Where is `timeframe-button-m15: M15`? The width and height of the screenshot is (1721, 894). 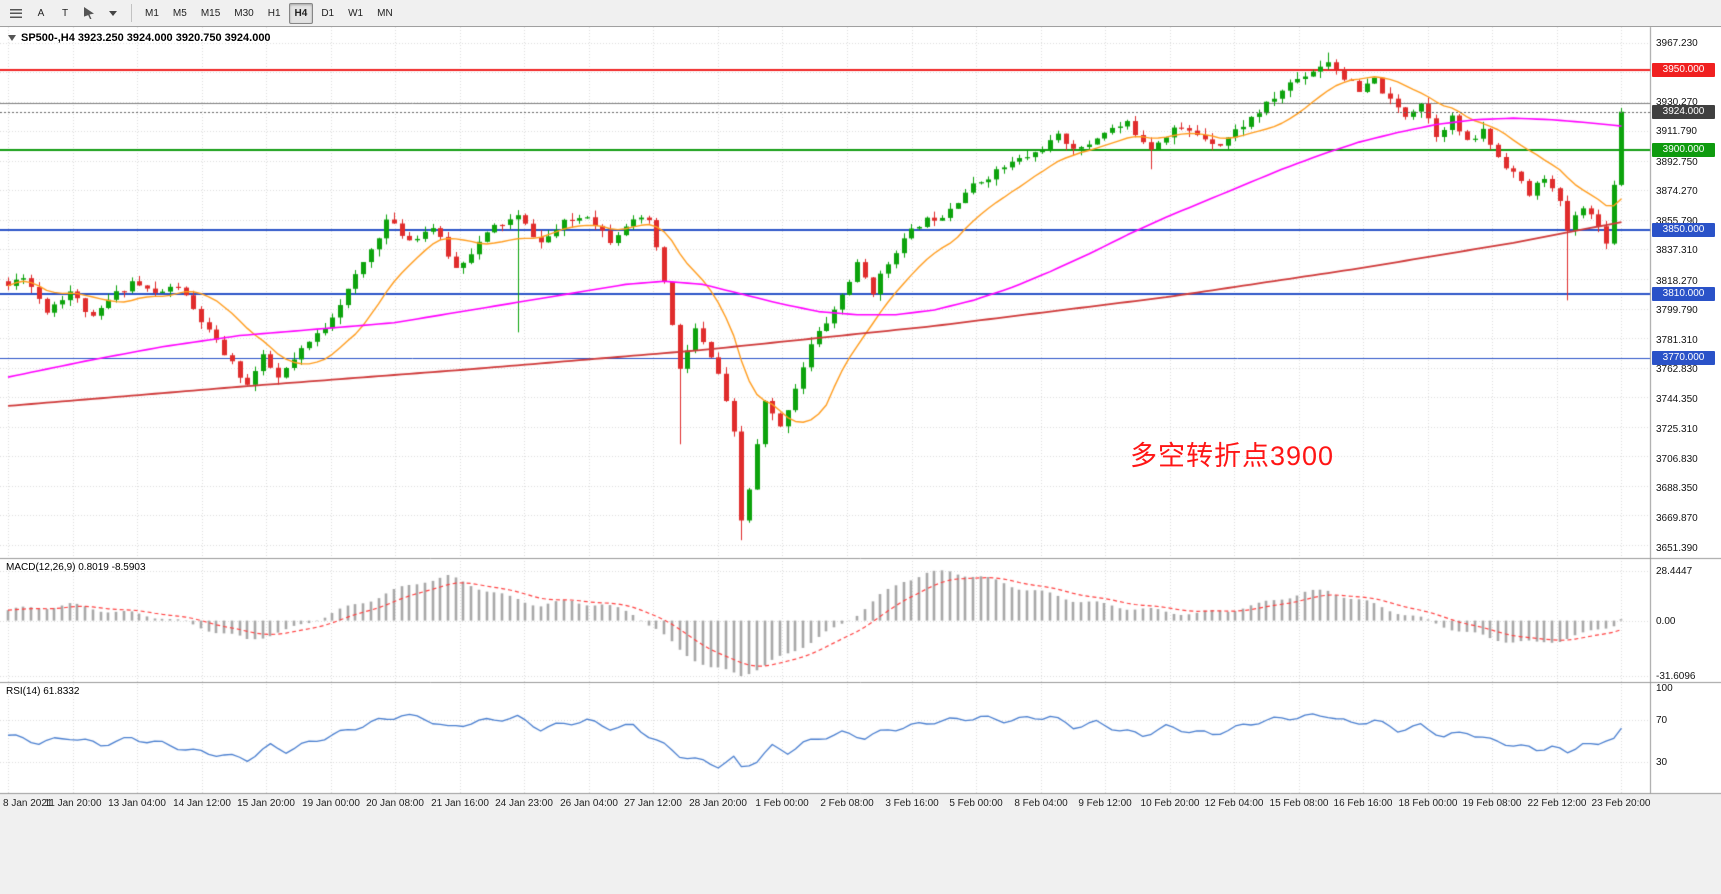 timeframe-button-m15: M15 is located at coordinates (210, 13).